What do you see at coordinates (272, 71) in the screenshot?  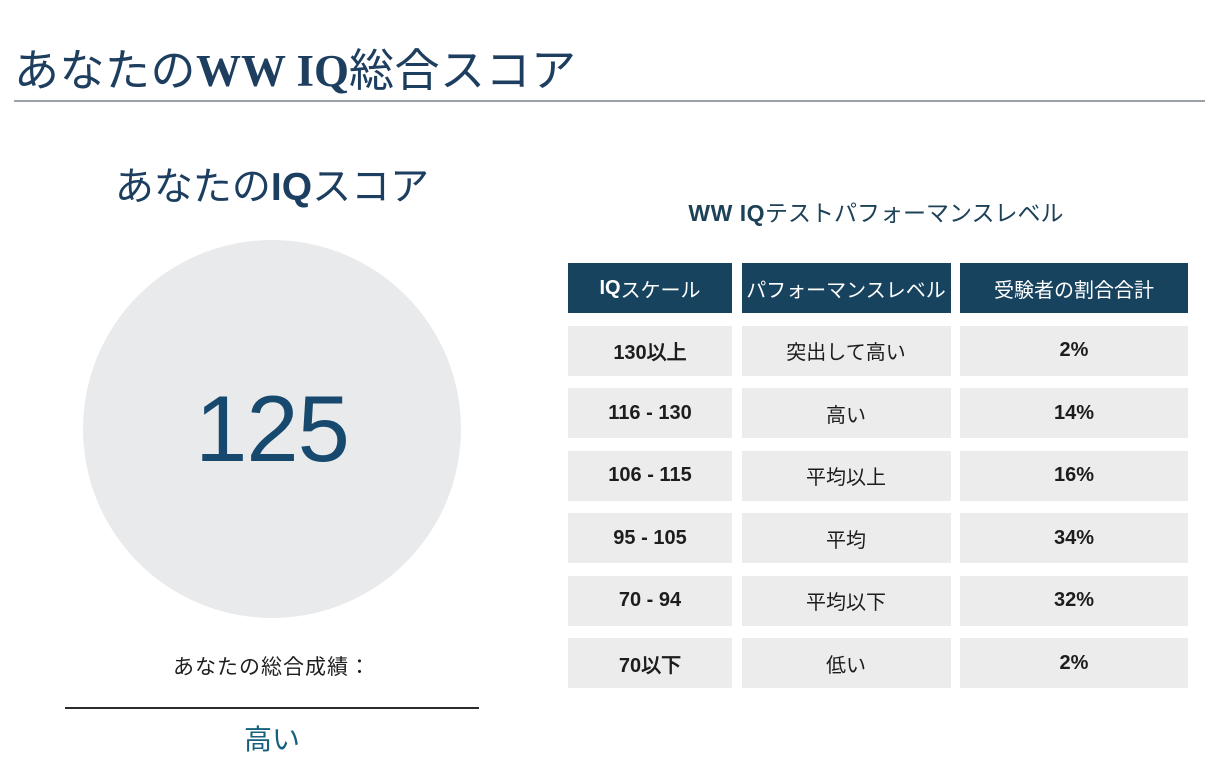 I see `page-title-brand: WW IQ` at bounding box center [272, 71].